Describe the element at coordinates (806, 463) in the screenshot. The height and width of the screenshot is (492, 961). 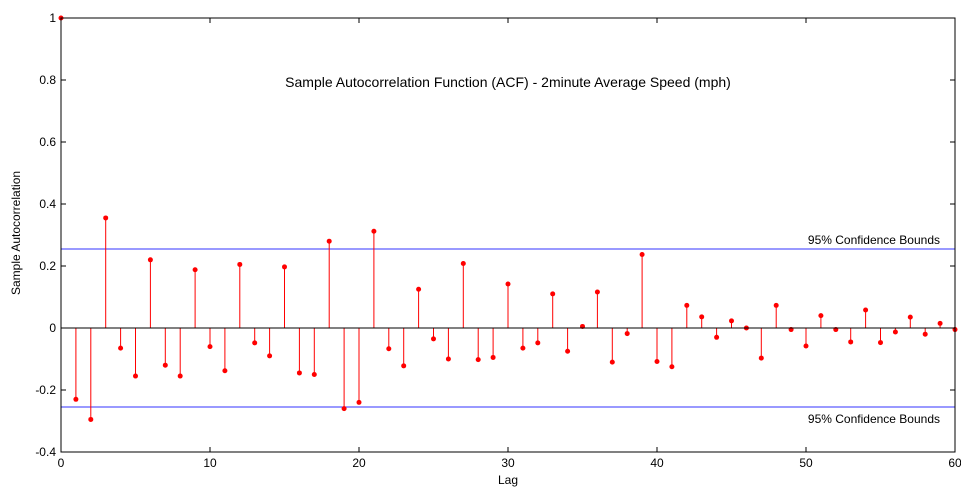
I see `x-tick-label: 50` at that location.